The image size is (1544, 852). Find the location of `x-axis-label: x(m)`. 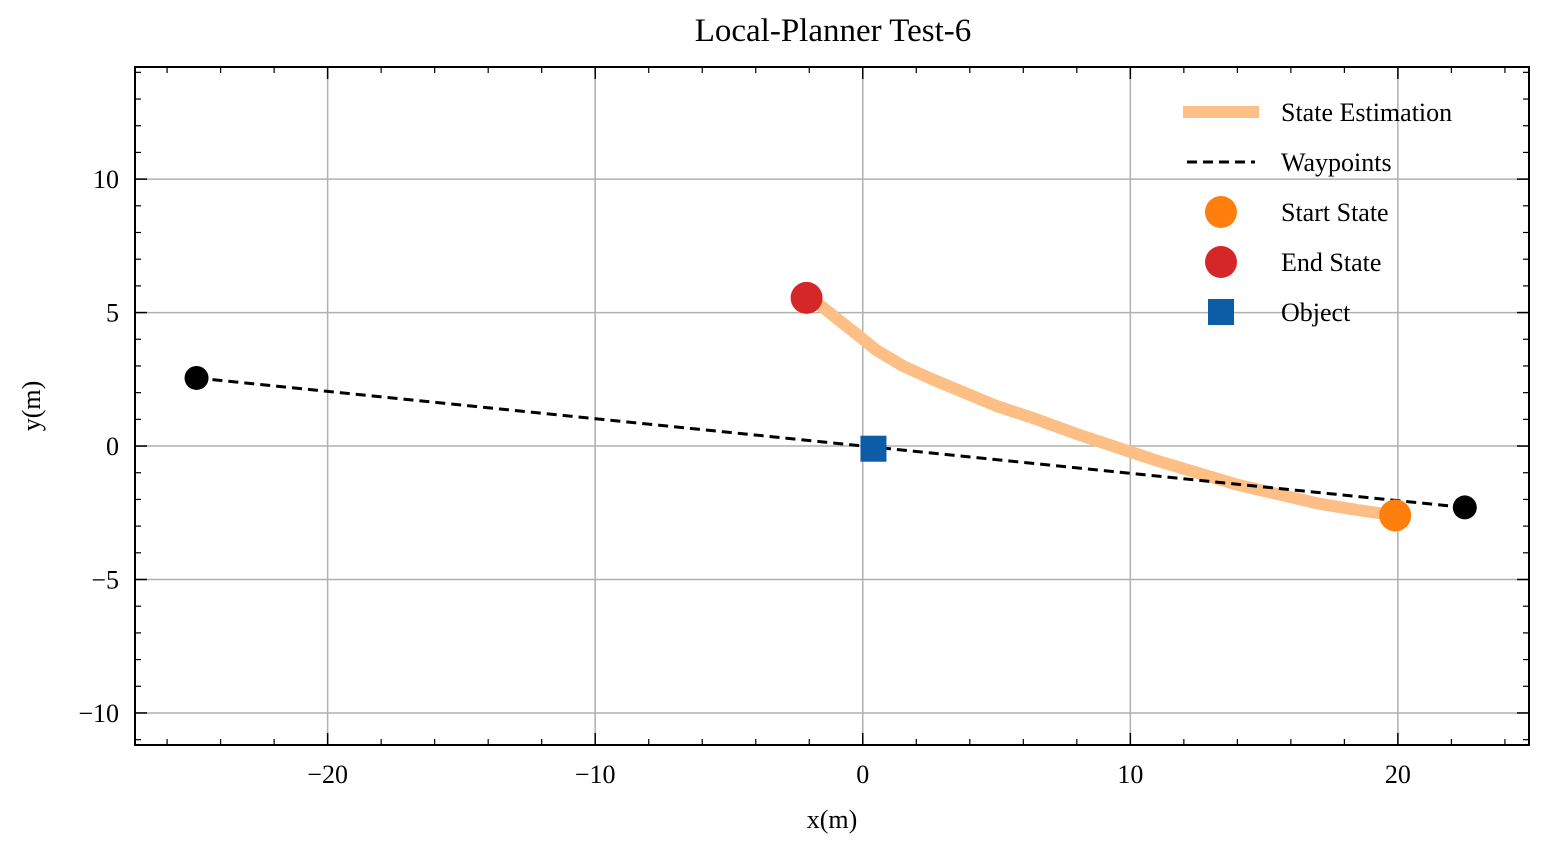

x-axis-label: x(m) is located at coordinates (832, 819).